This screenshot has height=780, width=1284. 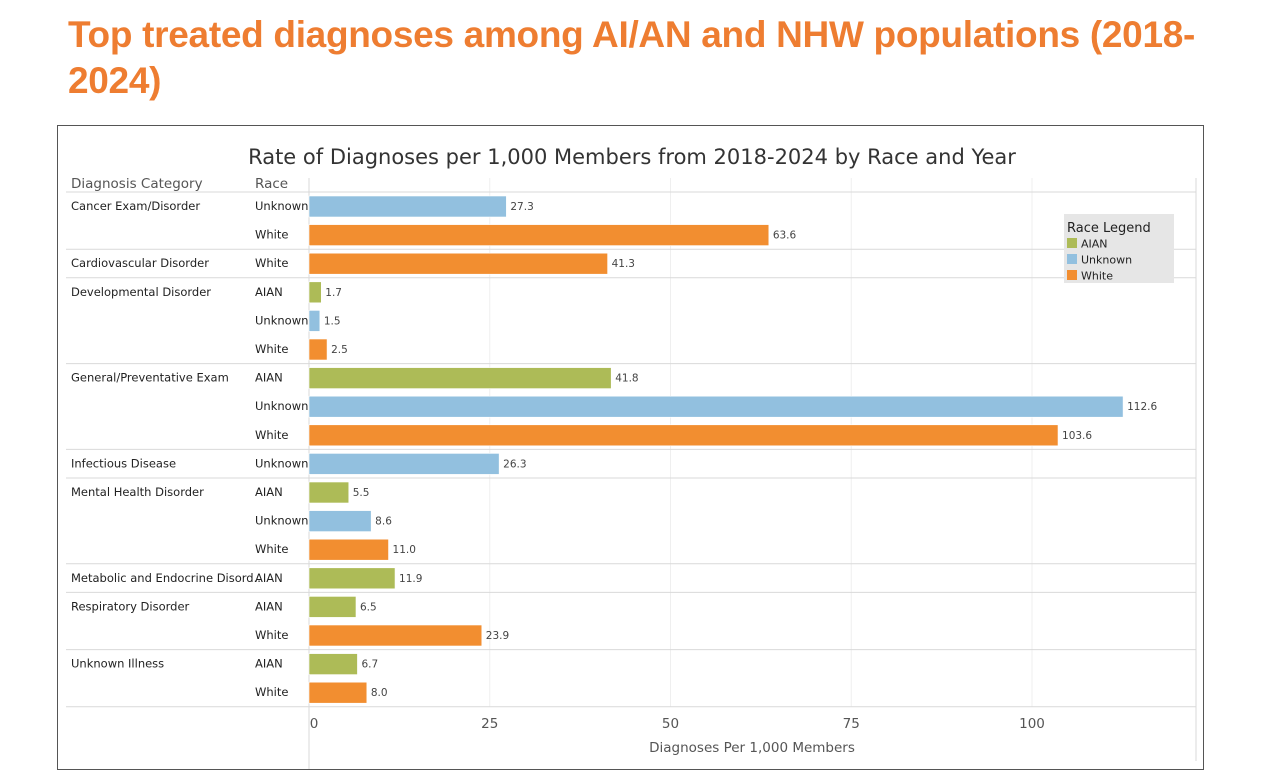 What do you see at coordinates (166, 578) in the screenshot?
I see `category-label: Metabolic and Endocrine Disord..` at bounding box center [166, 578].